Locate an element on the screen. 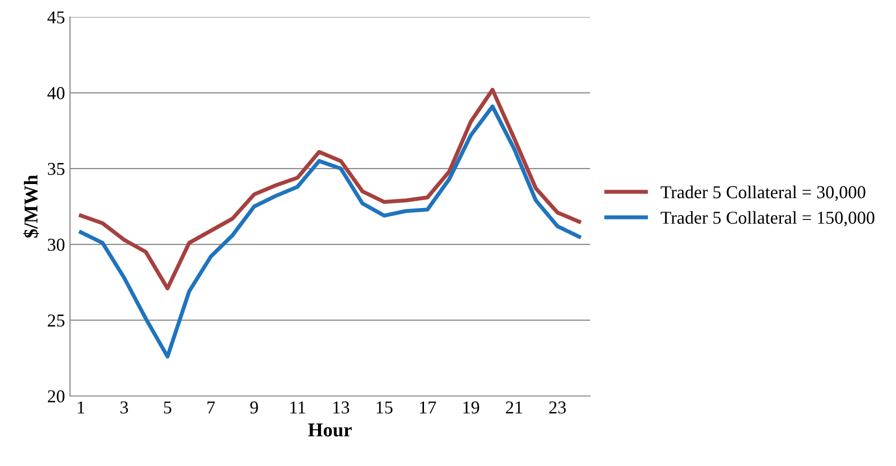 This screenshot has height=466, width=896. y-tick-label: 30 is located at coordinates (56, 244).